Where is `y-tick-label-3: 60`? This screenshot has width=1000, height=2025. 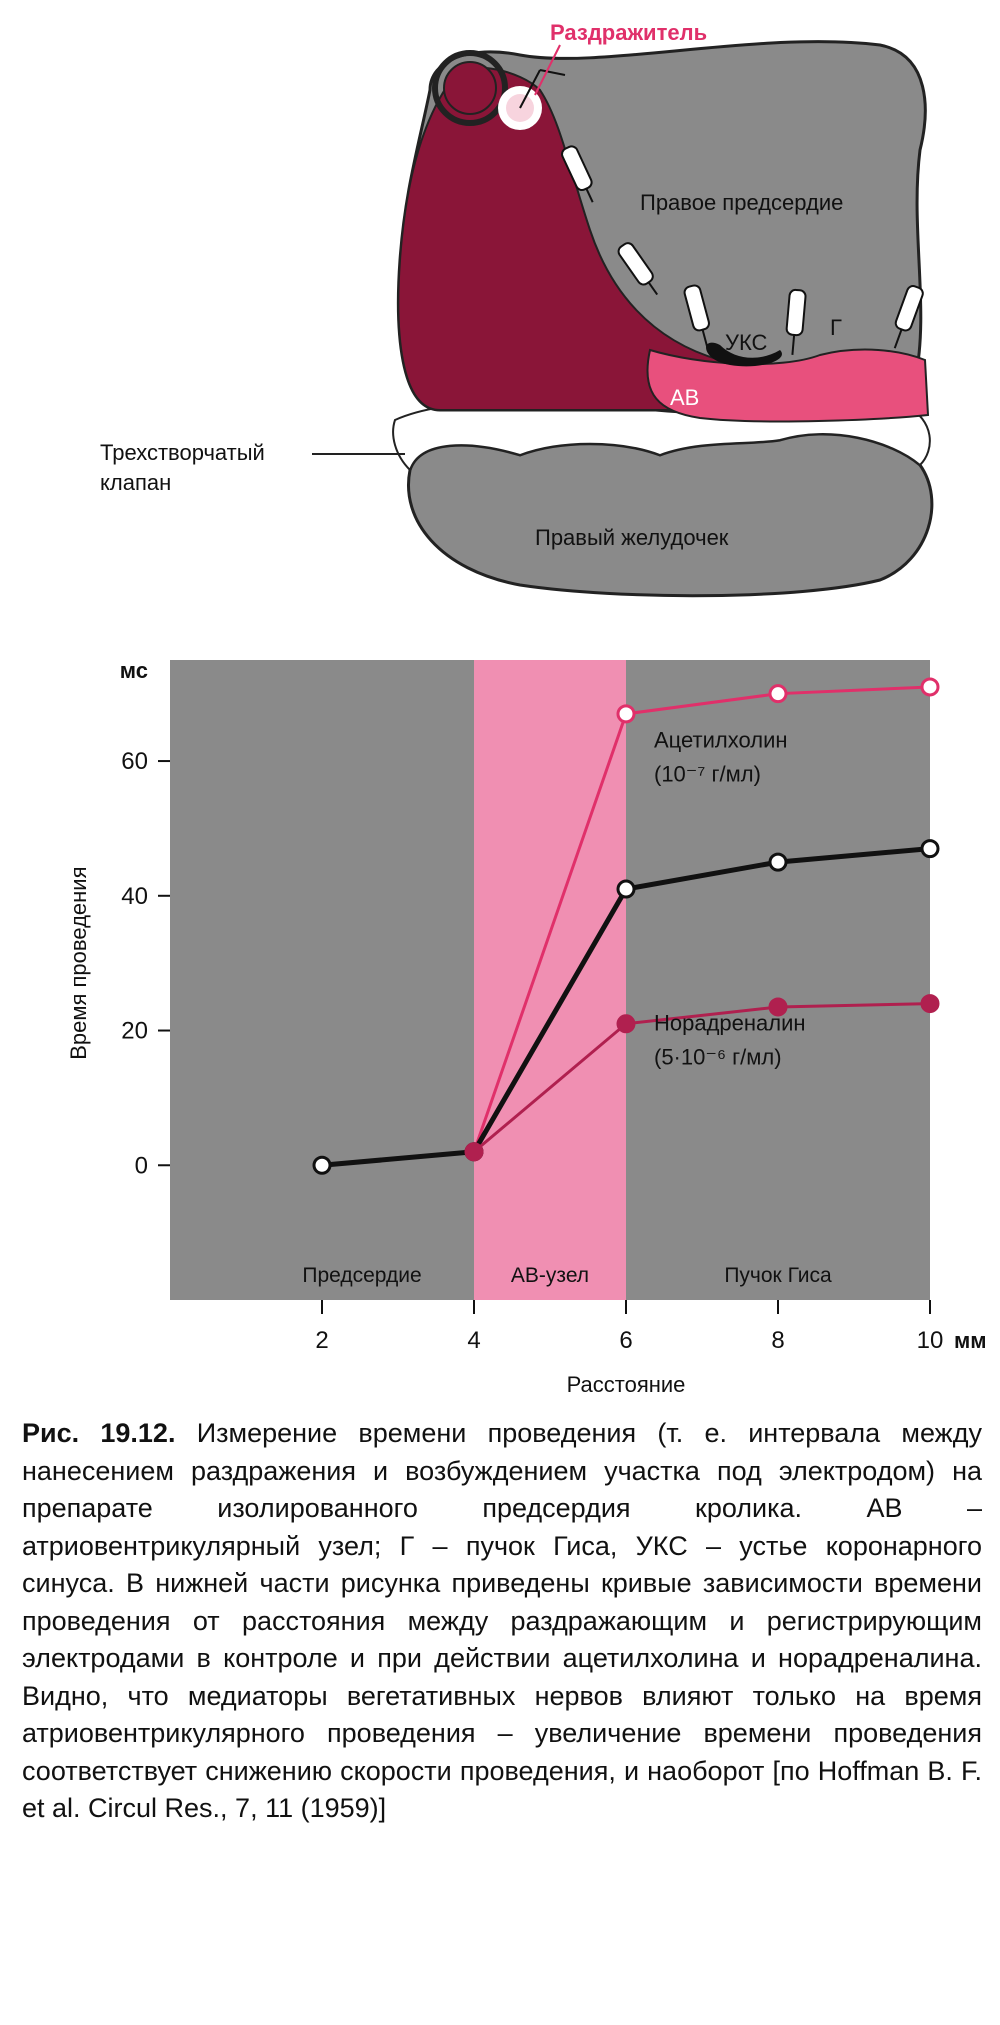
y-tick-label-3: 60 is located at coordinates (134, 761).